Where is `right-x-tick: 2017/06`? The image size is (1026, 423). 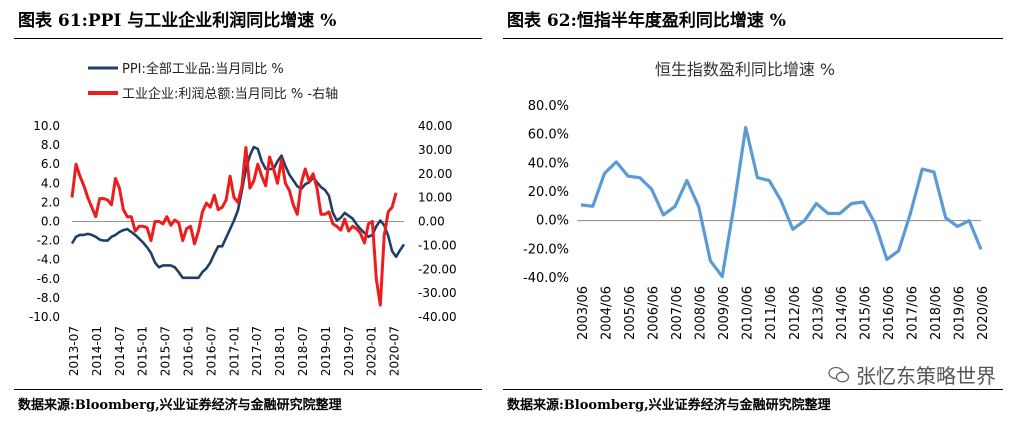 right-x-tick: 2017/06 is located at coordinates (912, 313).